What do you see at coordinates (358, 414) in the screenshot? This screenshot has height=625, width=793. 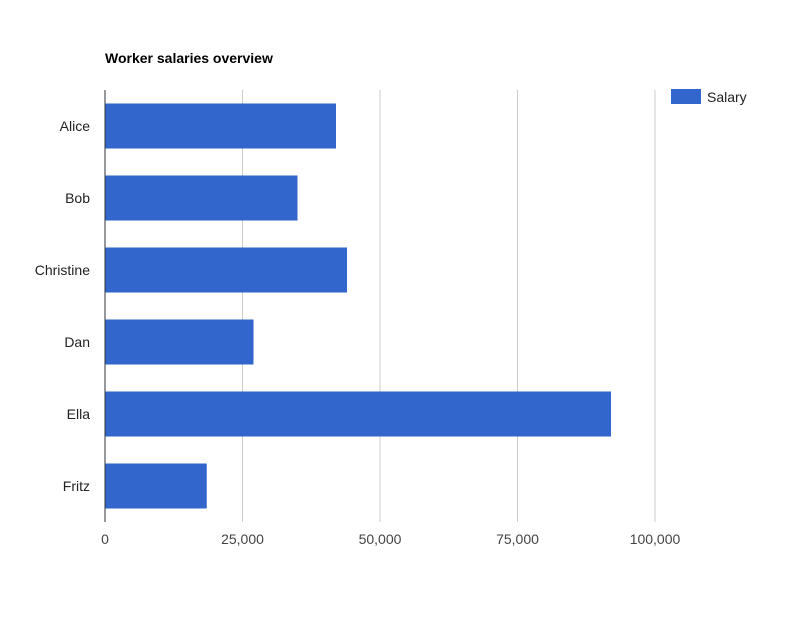 I see `bar-ella` at bounding box center [358, 414].